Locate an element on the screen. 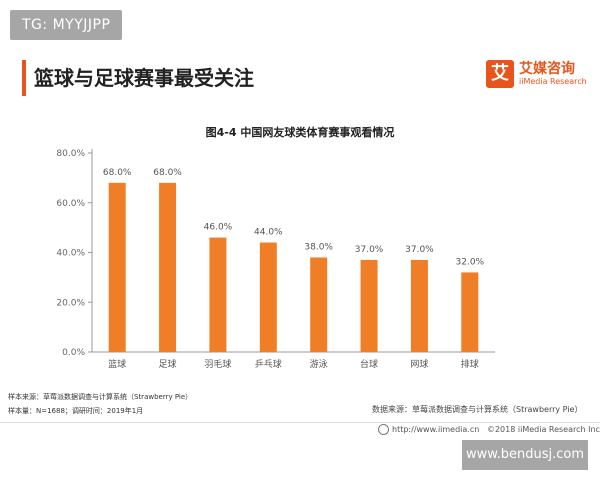 The image size is (600, 480). x-category-label: 篮球 is located at coordinates (117, 364).